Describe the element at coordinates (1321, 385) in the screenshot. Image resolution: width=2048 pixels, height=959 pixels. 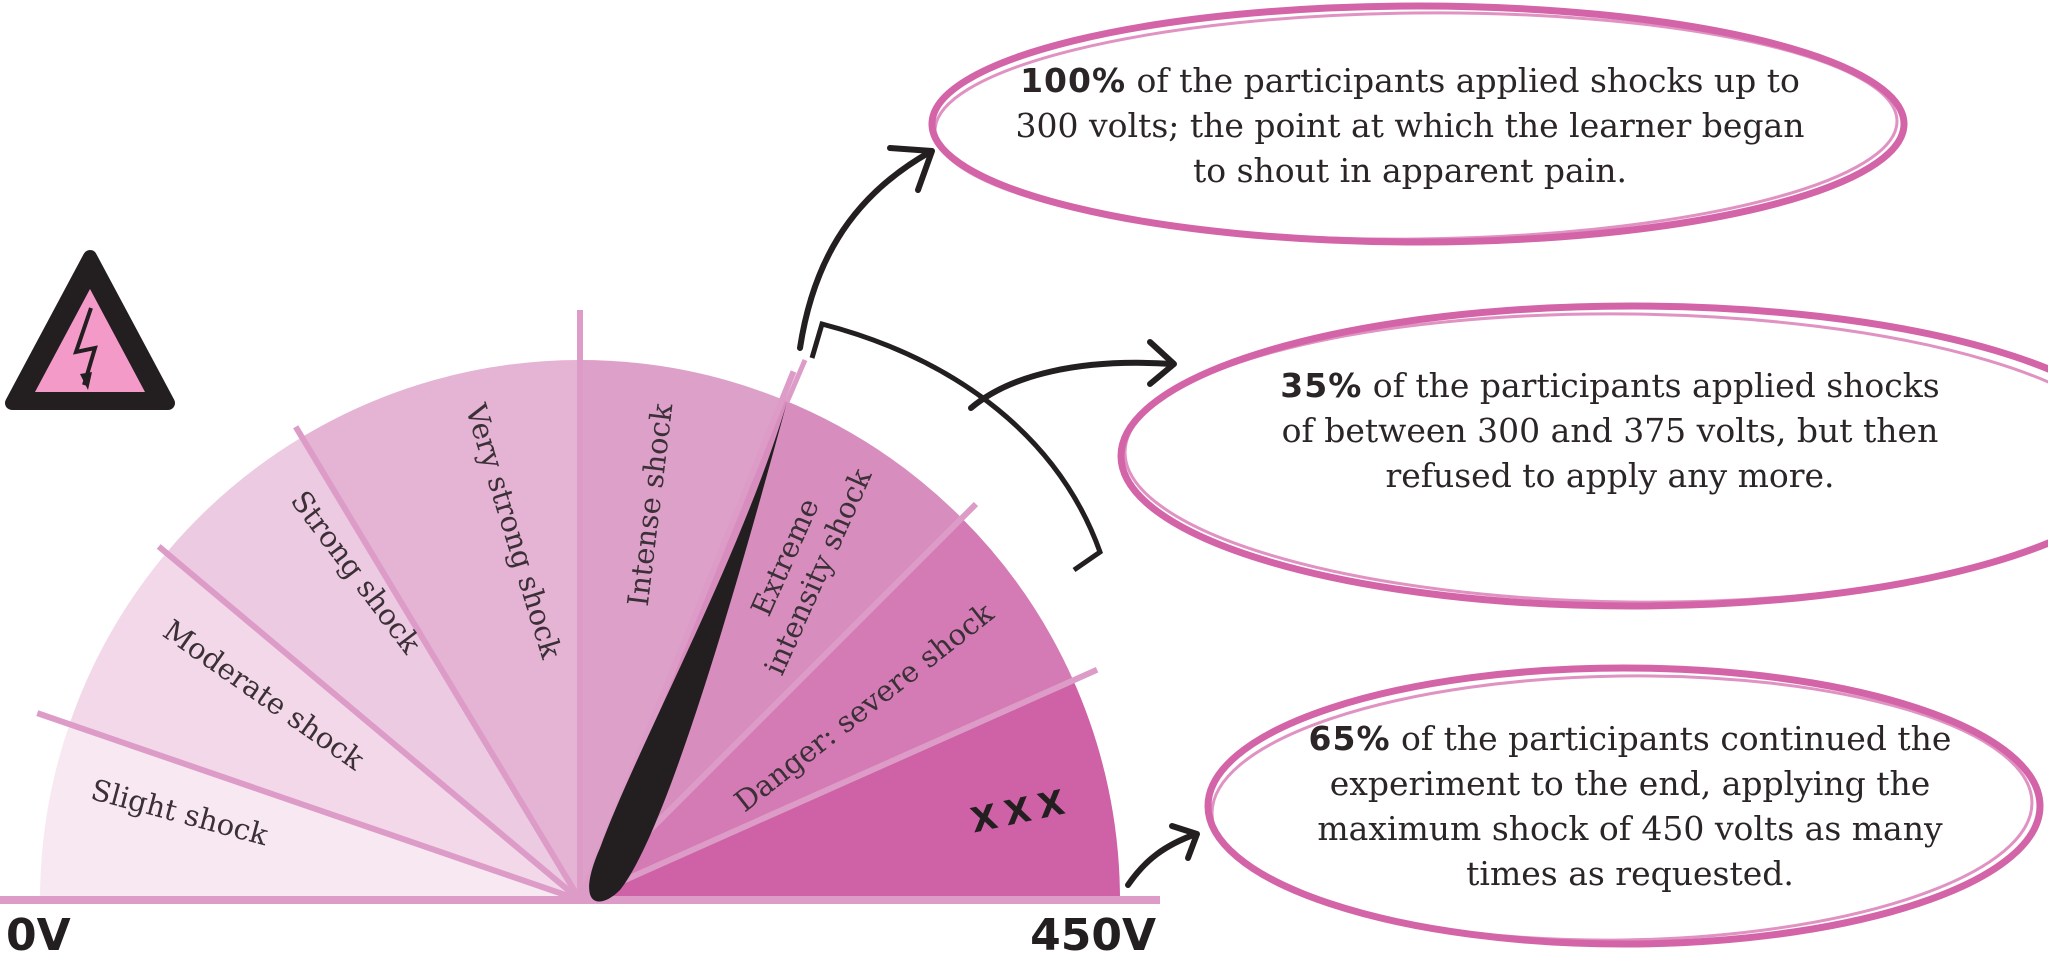
I see `note-2-percent: 35%` at that location.